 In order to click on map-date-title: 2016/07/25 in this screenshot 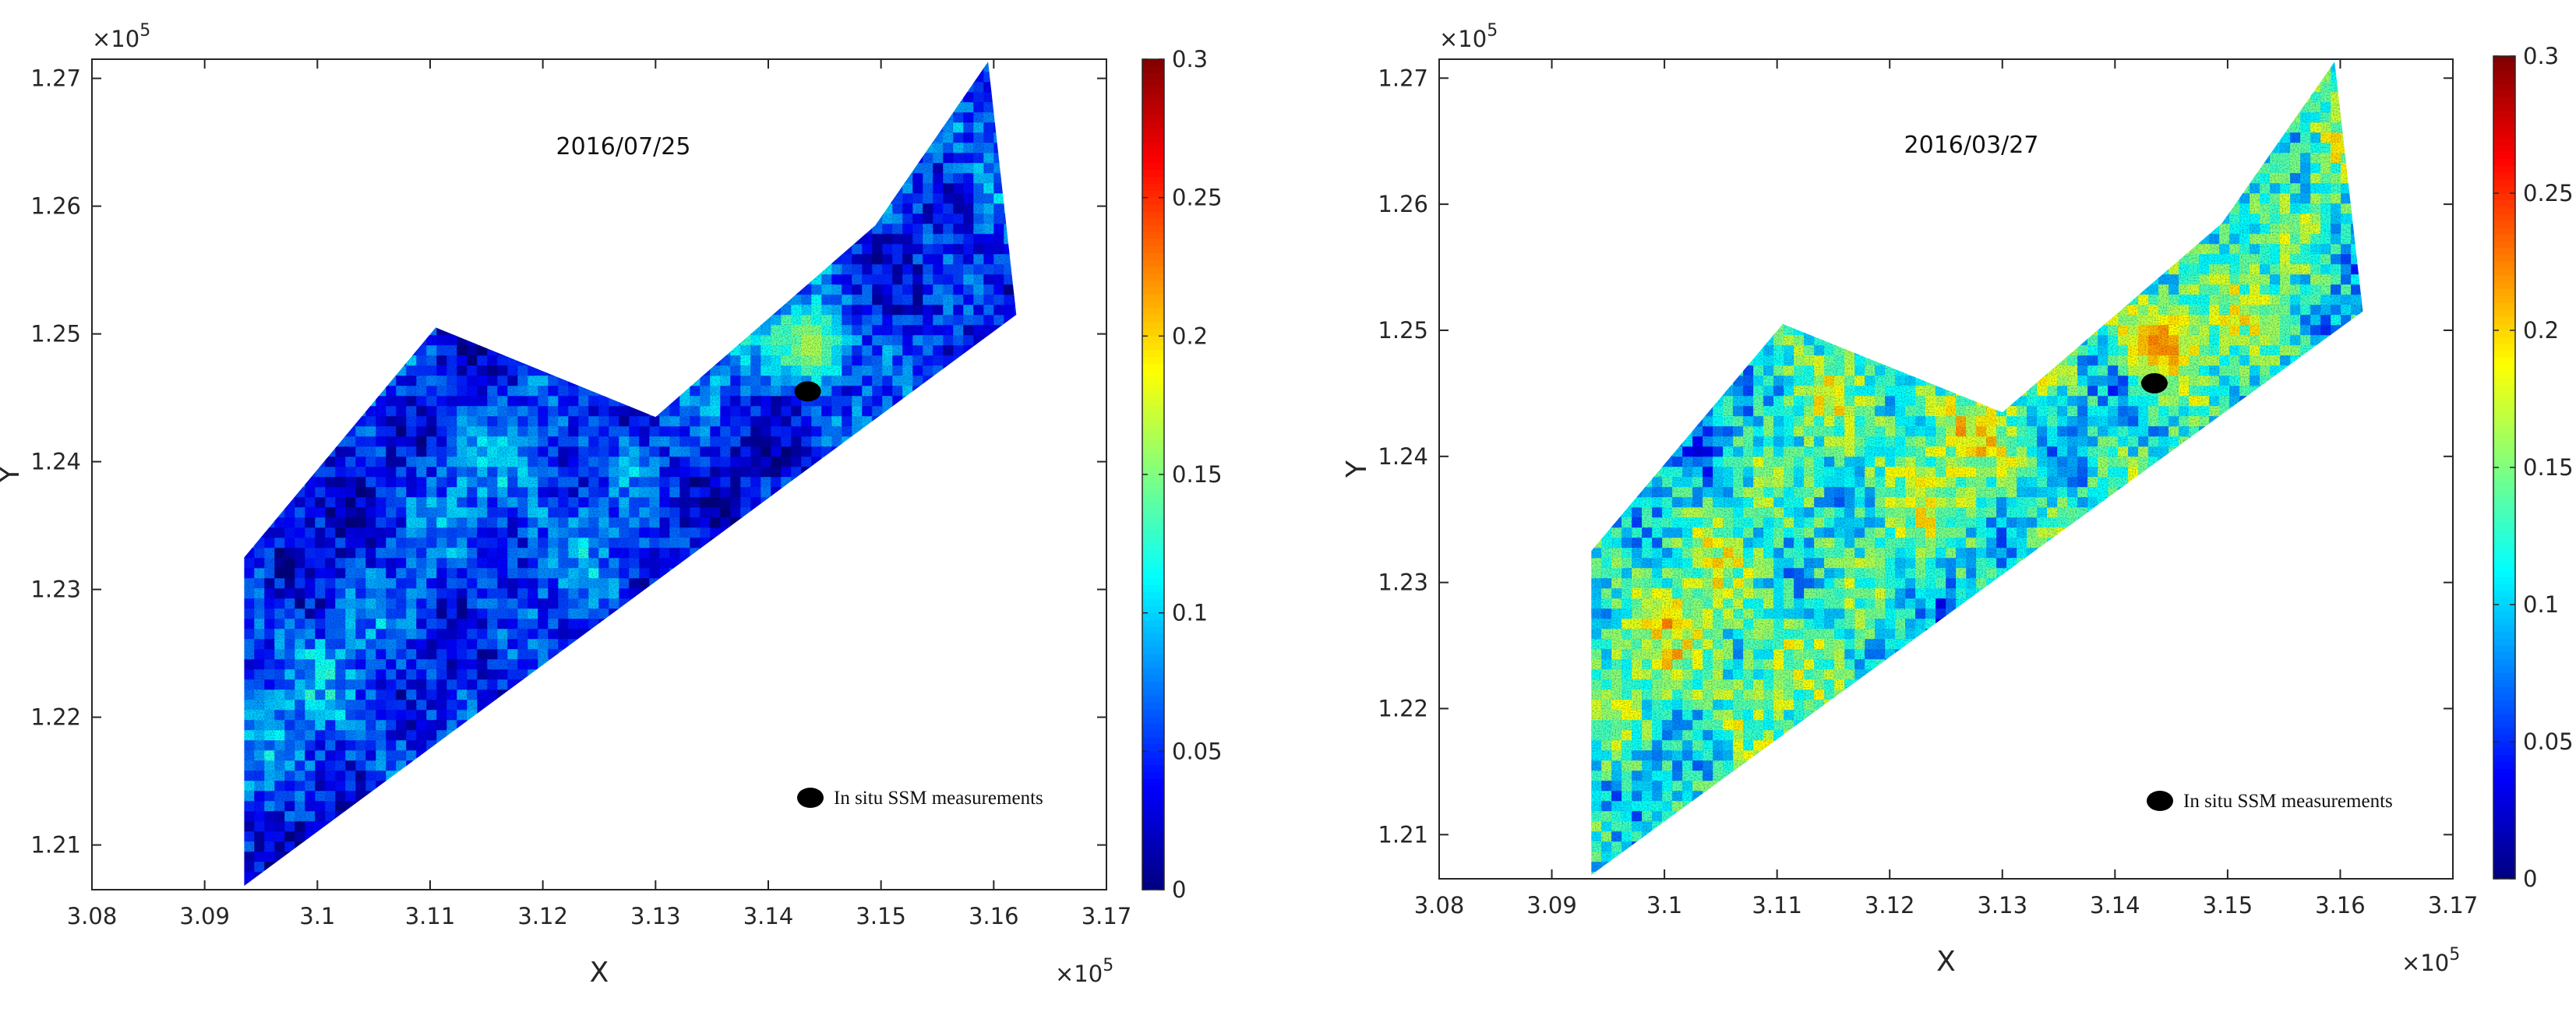, I will do `click(623, 146)`.